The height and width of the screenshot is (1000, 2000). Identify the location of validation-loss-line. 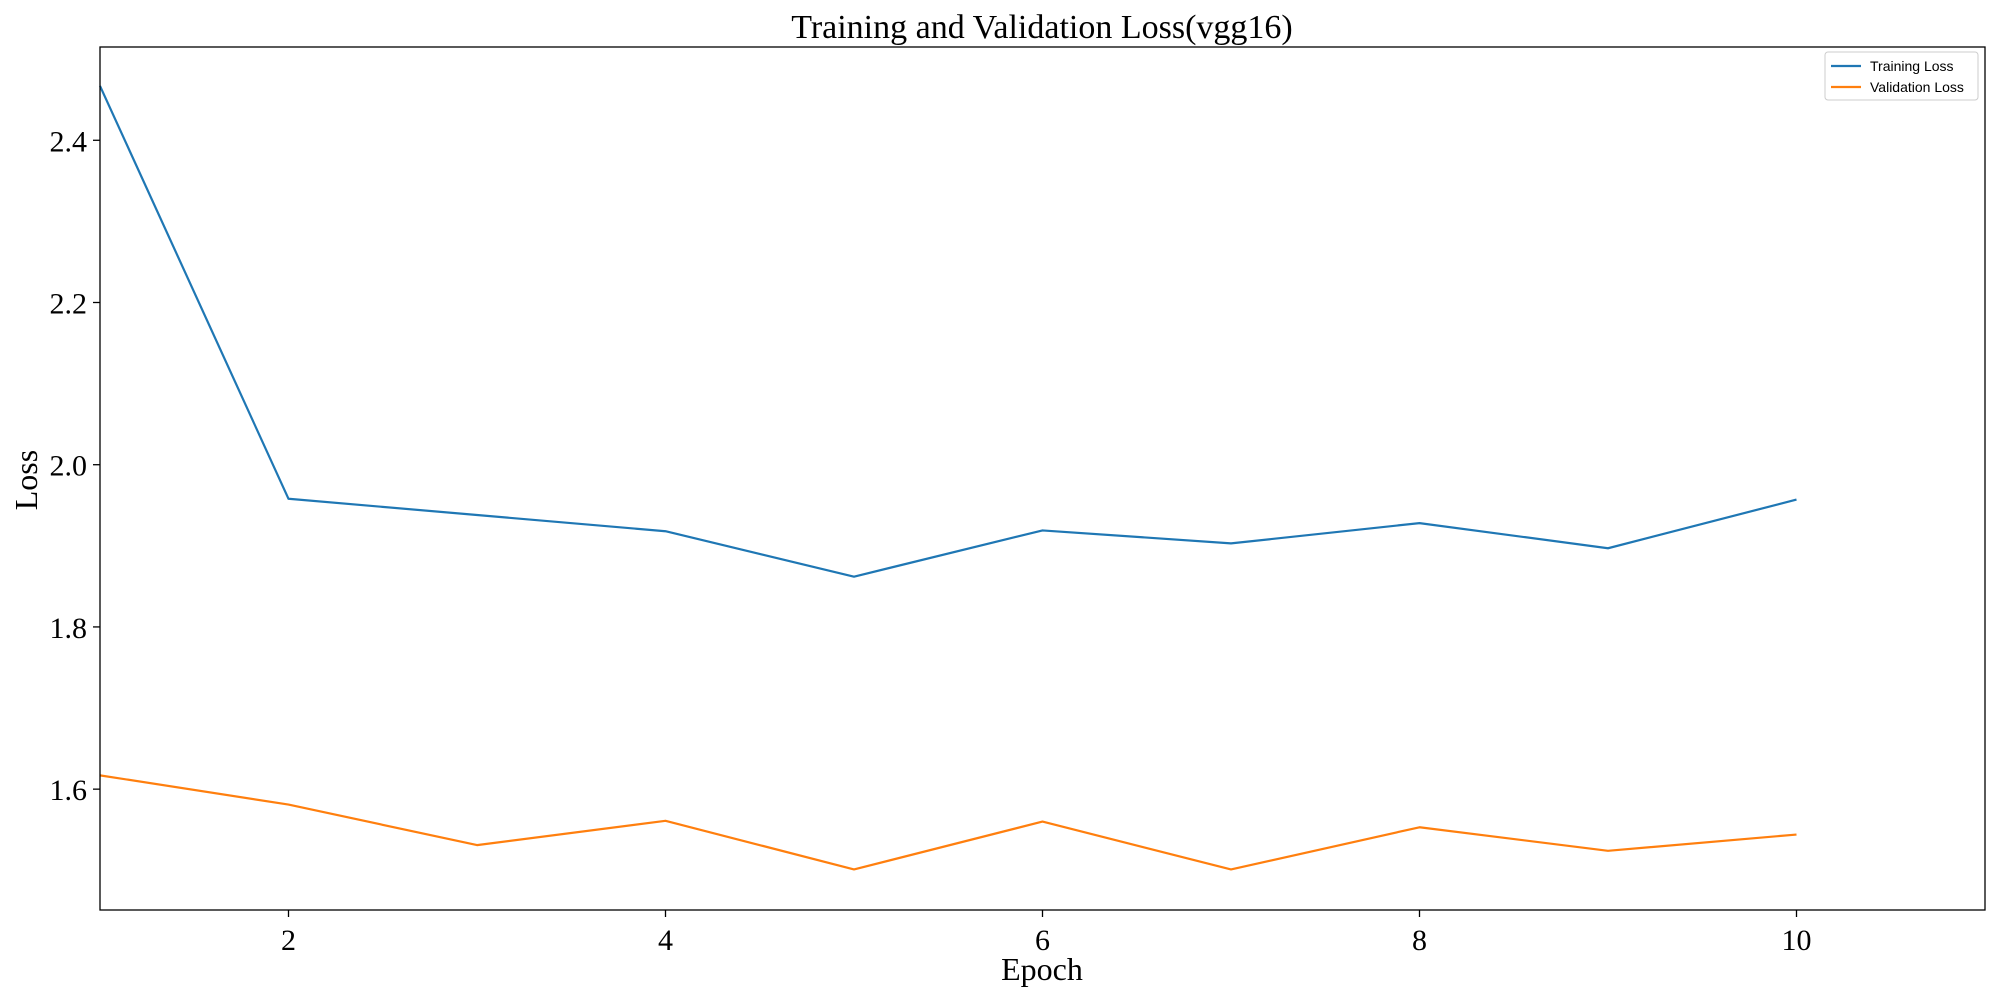
(948, 822).